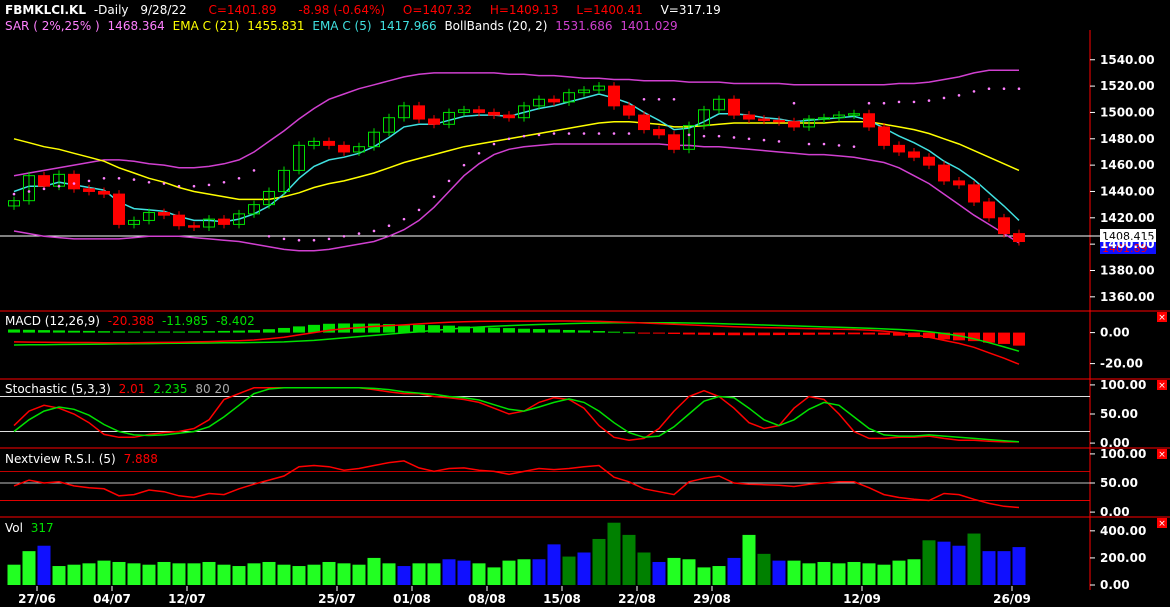  What do you see at coordinates (235, 321) in the screenshot?
I see `macd-hist-value: -8.402` at bounding box center [235, 321].